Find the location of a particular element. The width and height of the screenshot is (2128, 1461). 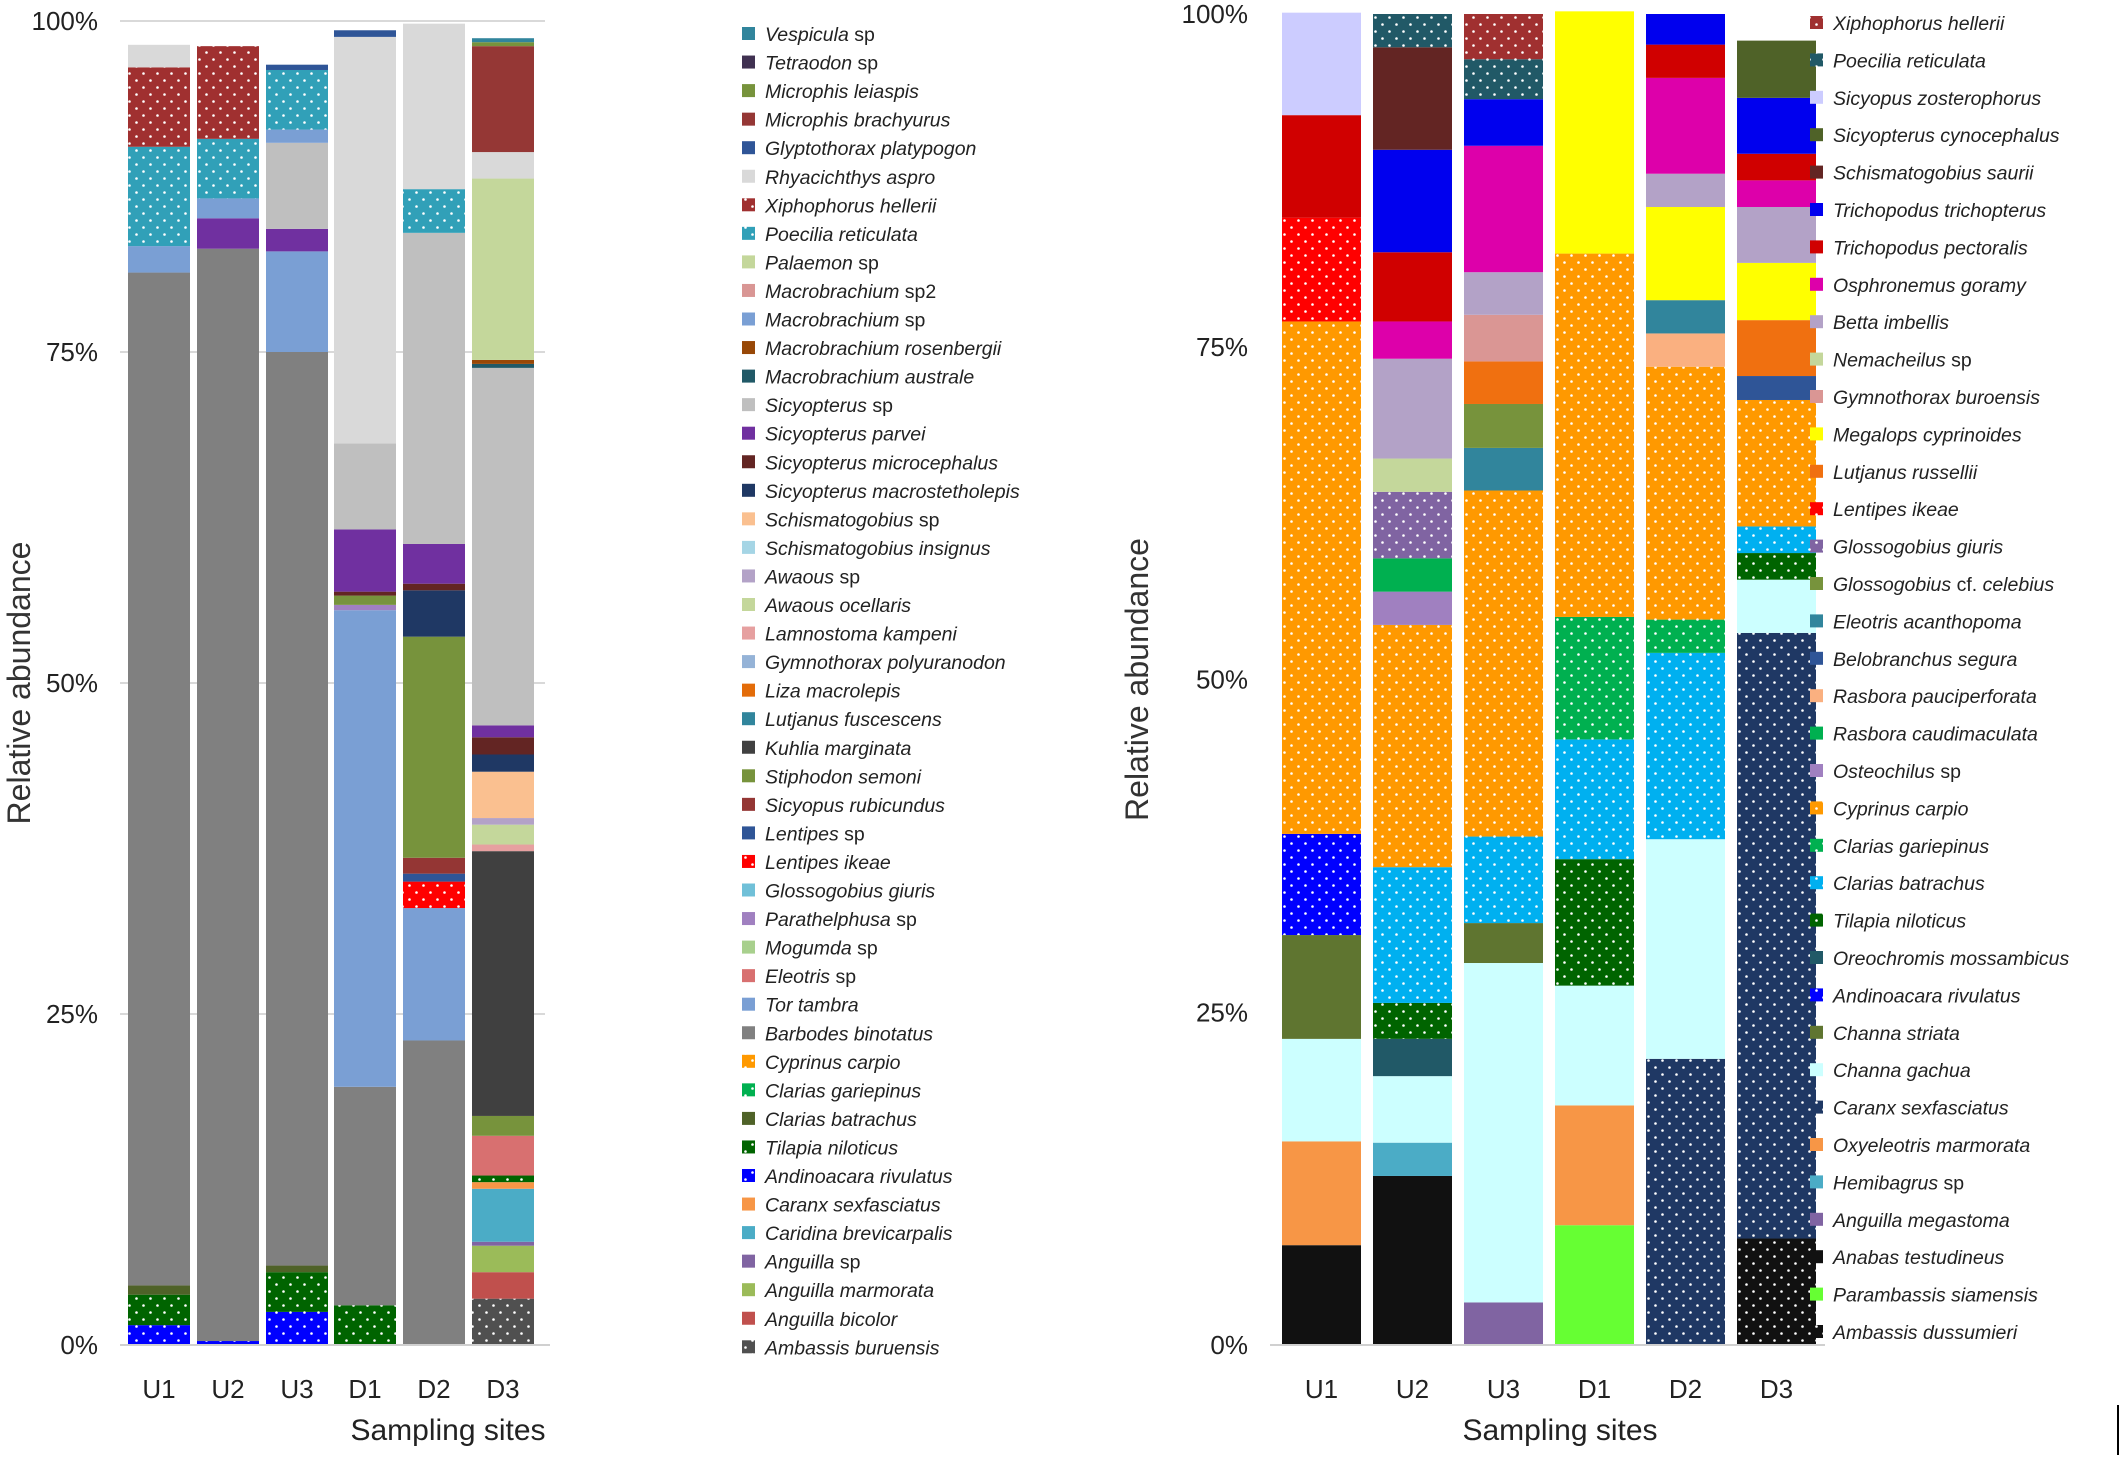

legend-entry: Osphronemus goramy is located at coordinates (1930, 286).